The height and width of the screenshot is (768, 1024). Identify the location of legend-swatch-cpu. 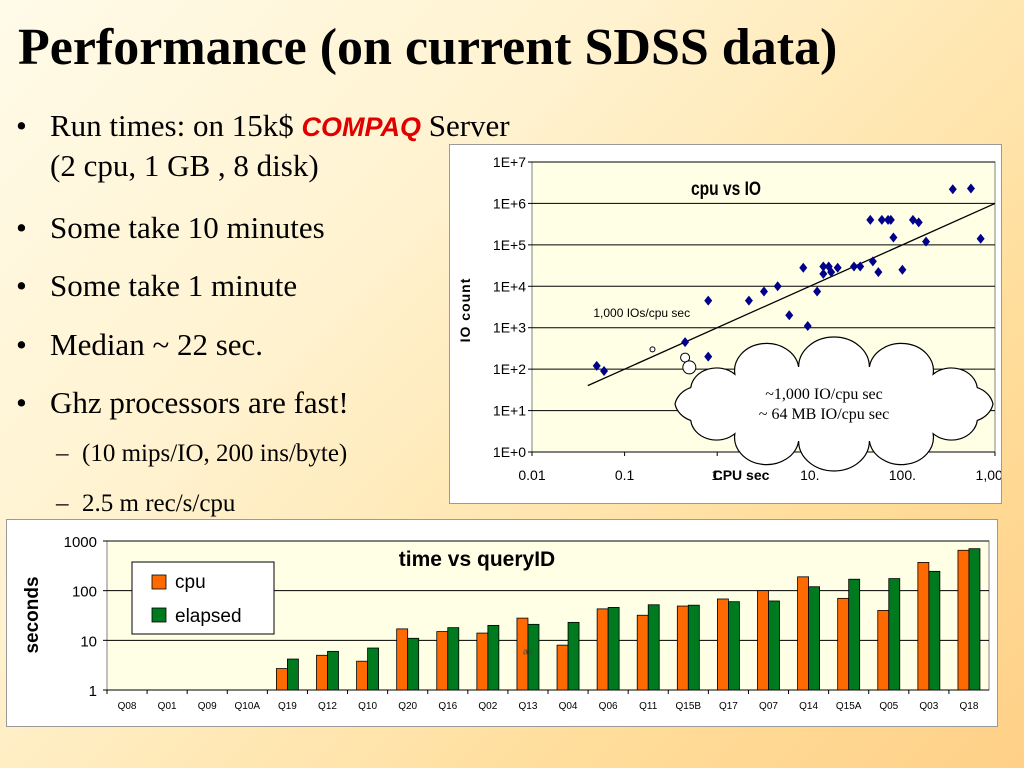
(159, 582).